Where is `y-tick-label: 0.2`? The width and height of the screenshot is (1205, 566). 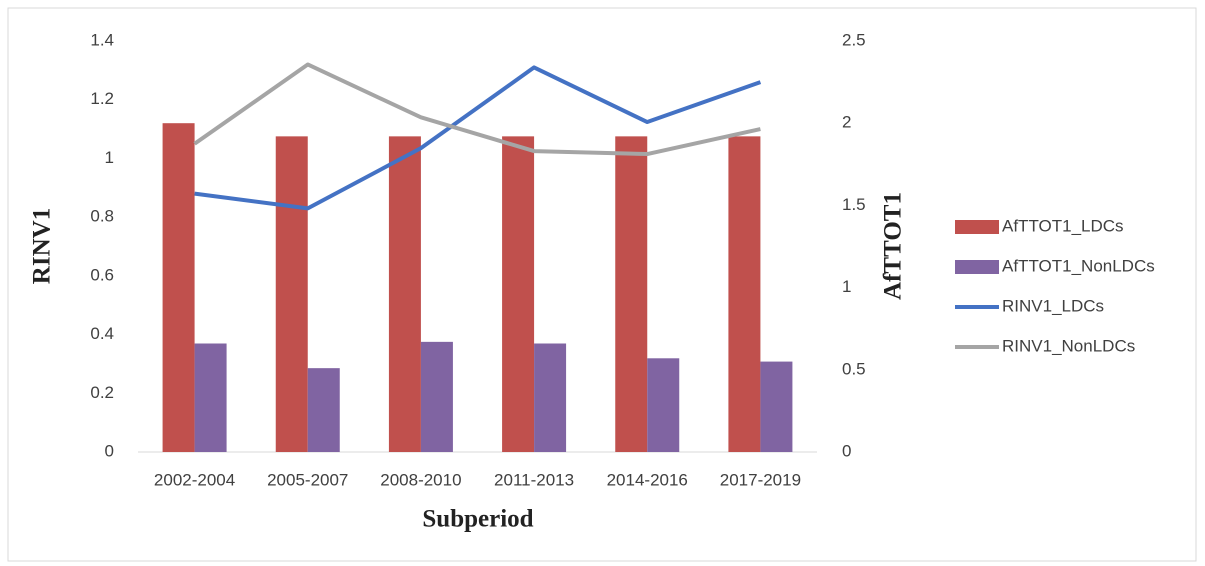 y-tick-label: 0.2 is located at coordinates (102, 392).